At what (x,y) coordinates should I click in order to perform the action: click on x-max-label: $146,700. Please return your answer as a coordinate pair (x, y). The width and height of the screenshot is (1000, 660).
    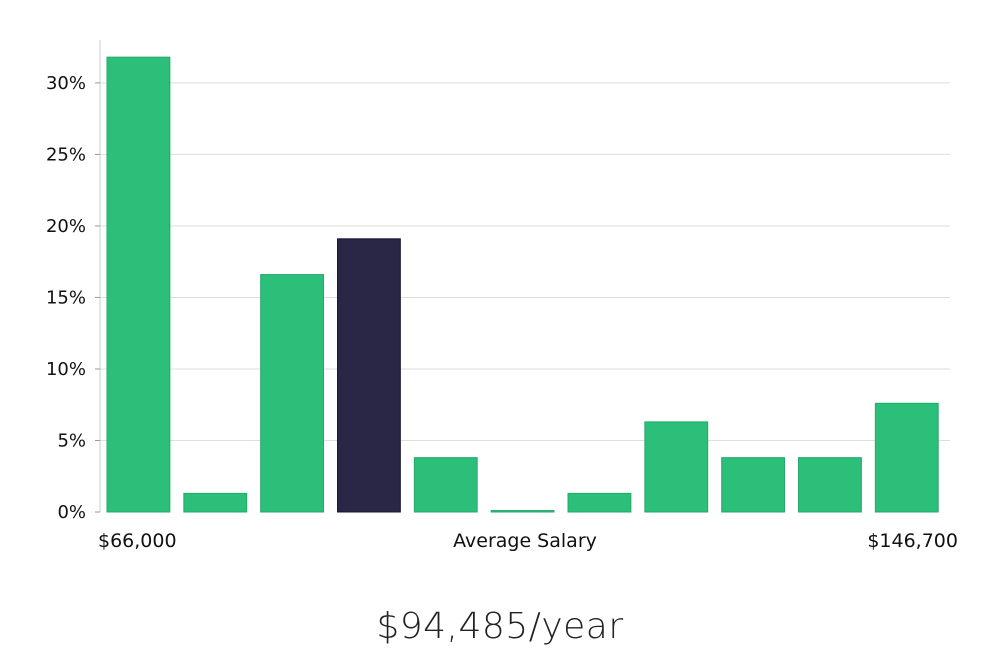
    Looking at the image, I should click on (912, 541).